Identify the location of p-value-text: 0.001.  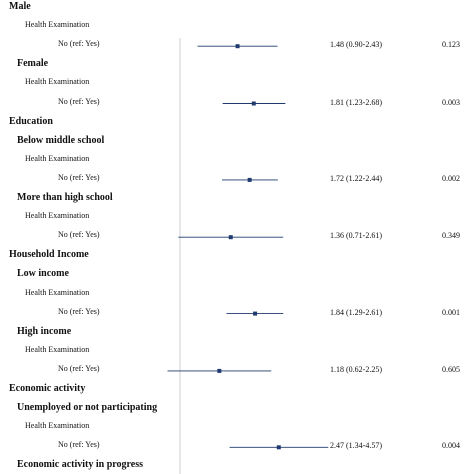
(451, 312).